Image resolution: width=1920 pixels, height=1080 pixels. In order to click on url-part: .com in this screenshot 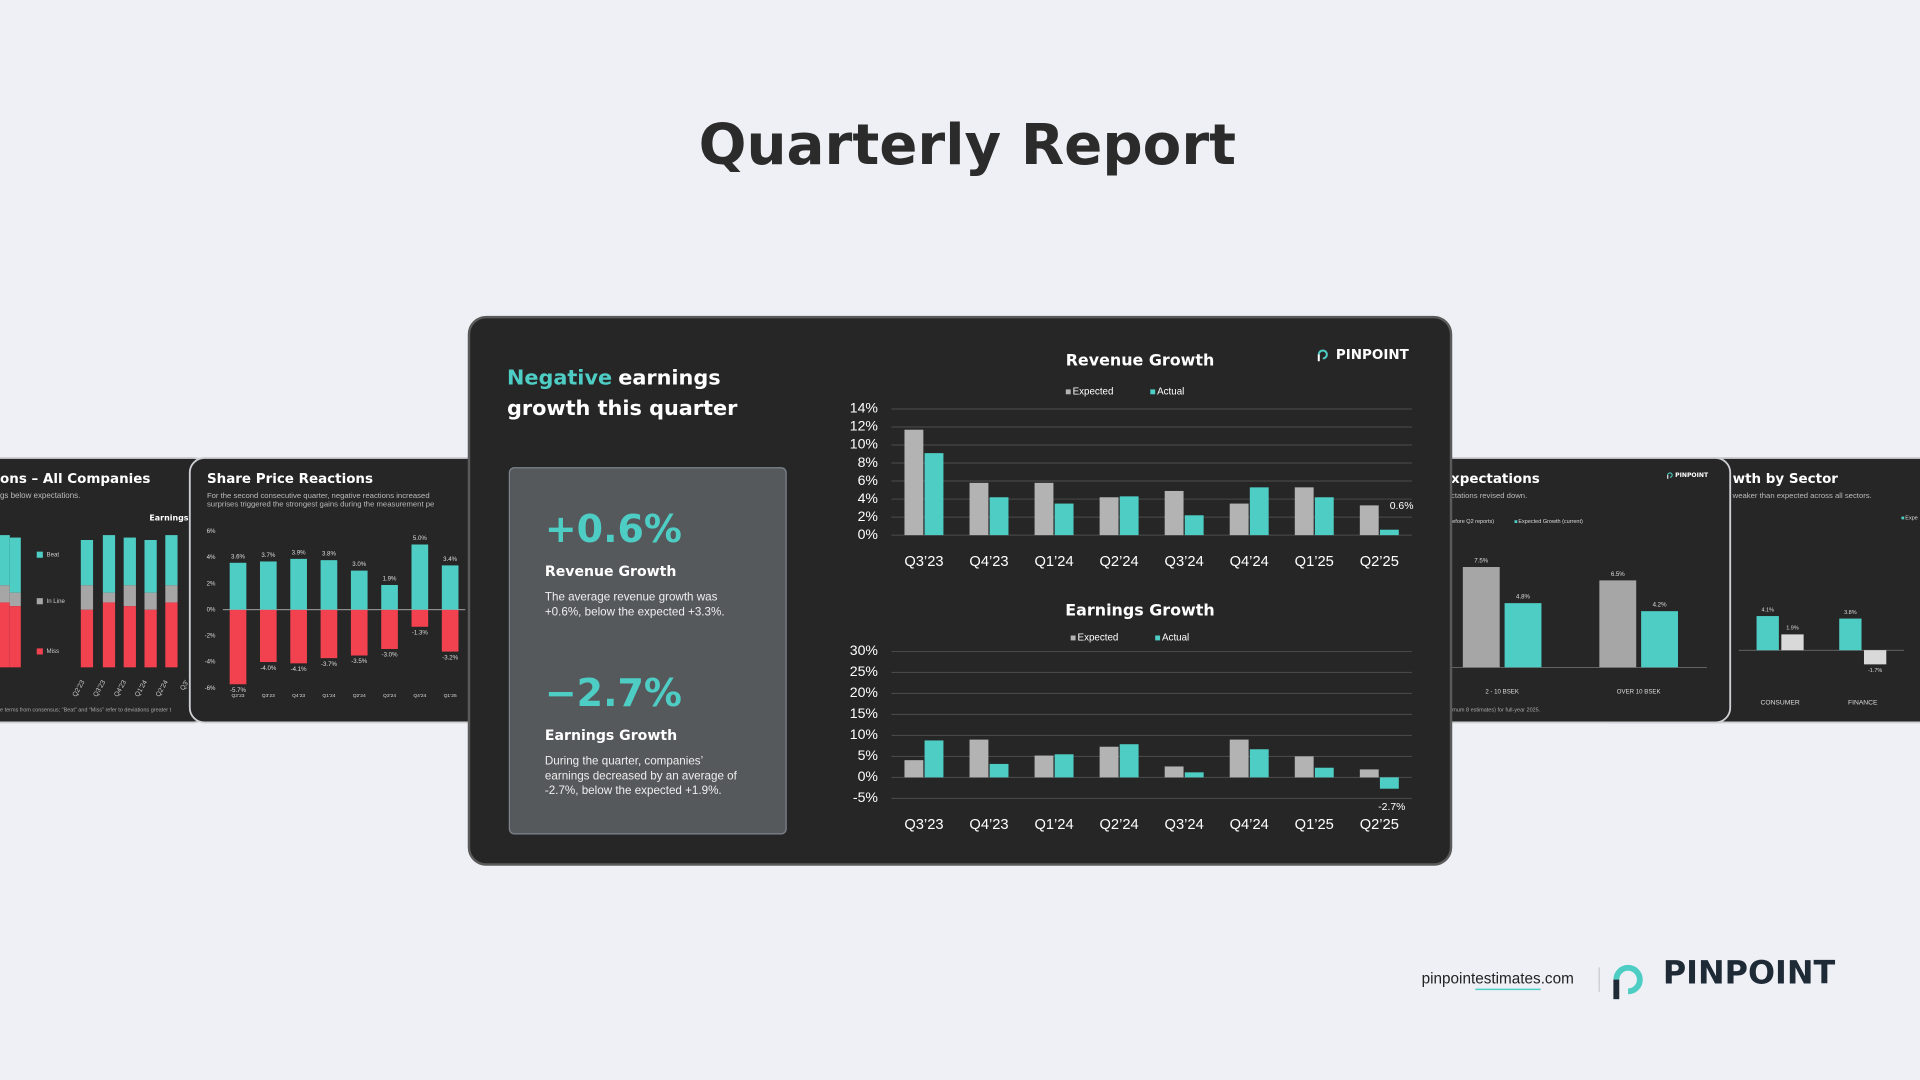, I will do `click(1557, 979)`.